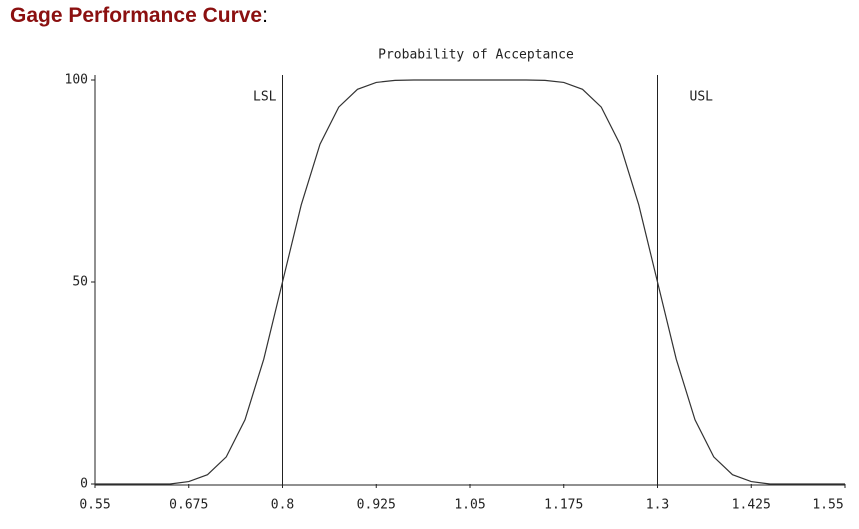 This screenshot has height=529, width=859. What do you see at coordinates (563, 505) in the screenshot?
I see `x-tick-label: 1.175` at bounding box center [563, 505].